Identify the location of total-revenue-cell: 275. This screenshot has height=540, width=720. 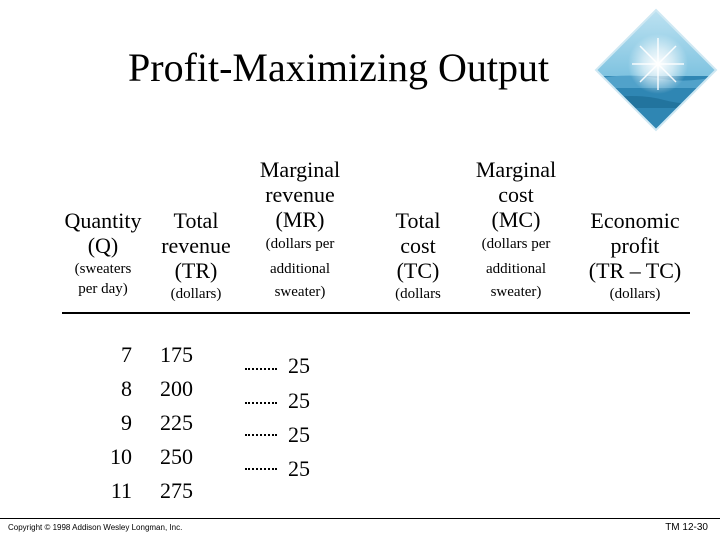
(176, 490).